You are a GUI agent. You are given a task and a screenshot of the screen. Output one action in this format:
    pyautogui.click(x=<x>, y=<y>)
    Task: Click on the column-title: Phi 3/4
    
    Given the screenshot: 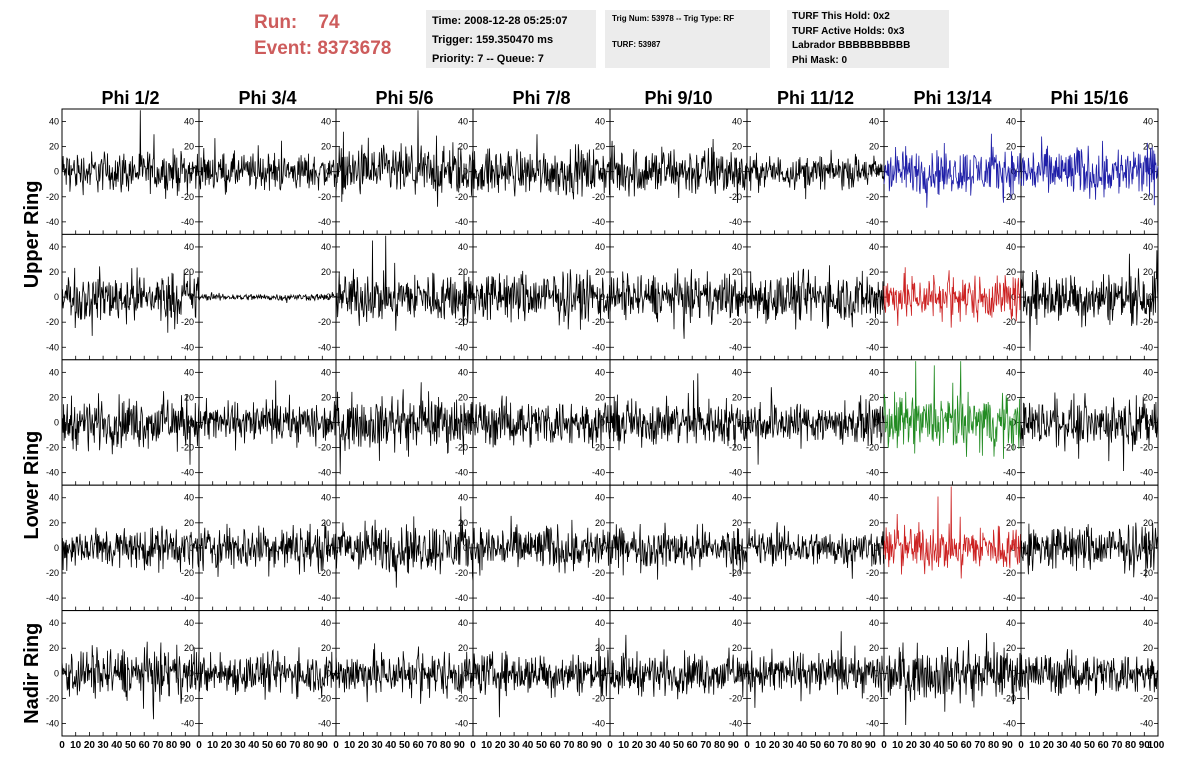 What is the action you would take?
    pyautogui.click(x=267, y=98)
    